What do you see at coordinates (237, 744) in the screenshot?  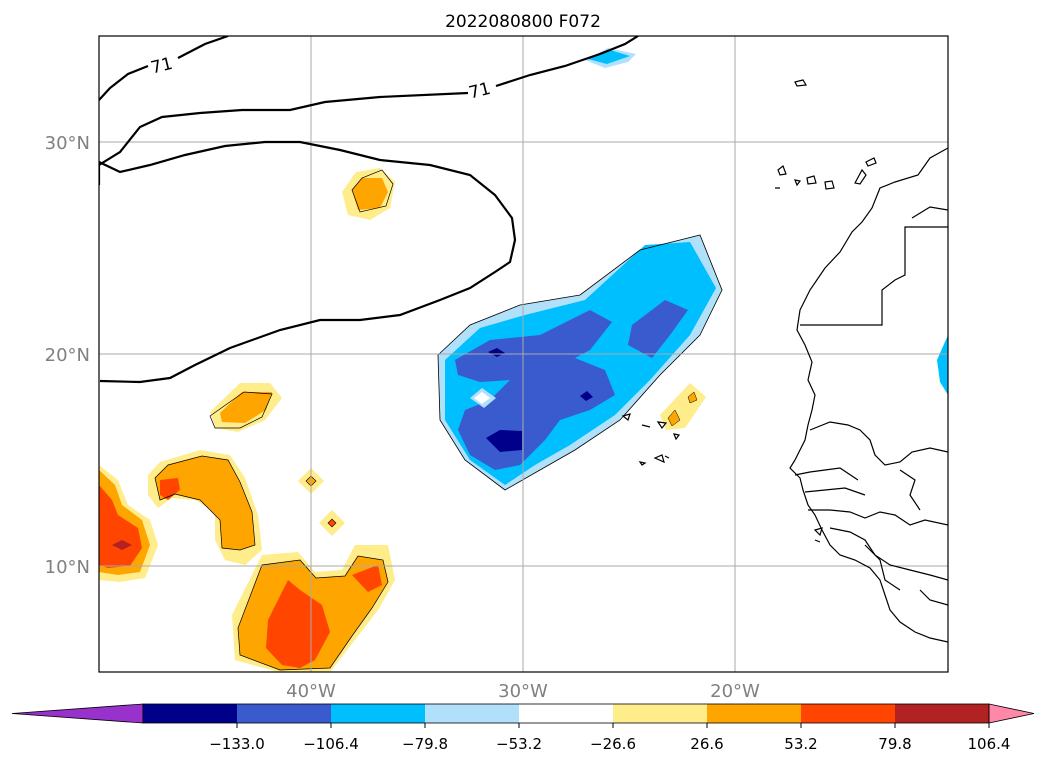 I see `colorbar-tick-label: −133.0` at bounding box center [237, 744].